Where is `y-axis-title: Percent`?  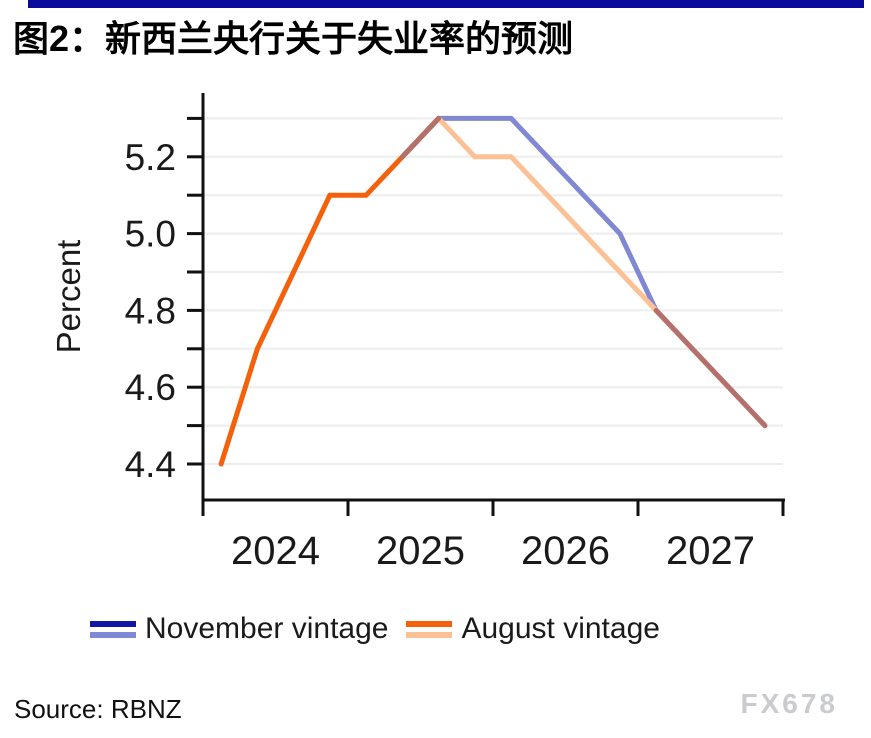
y-axis-title: Percent is located at coordinates (68, 297).